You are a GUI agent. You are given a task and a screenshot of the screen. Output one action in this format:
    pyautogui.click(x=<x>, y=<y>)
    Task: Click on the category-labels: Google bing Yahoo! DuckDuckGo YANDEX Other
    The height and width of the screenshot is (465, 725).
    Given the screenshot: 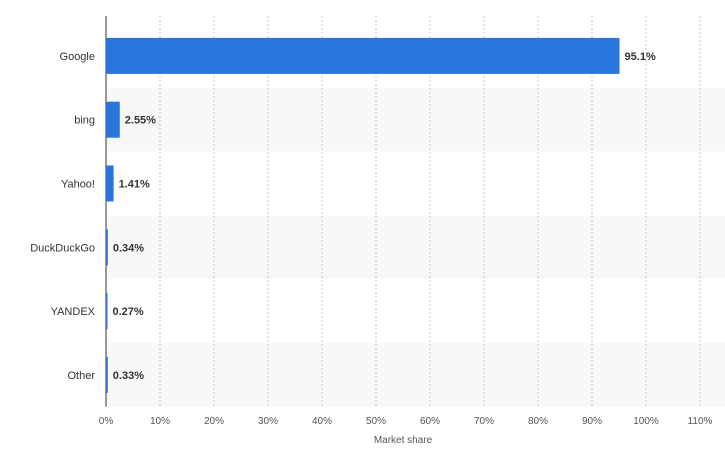 What is the action you would take?
    pyautogui.click(x=62, y=216)
    